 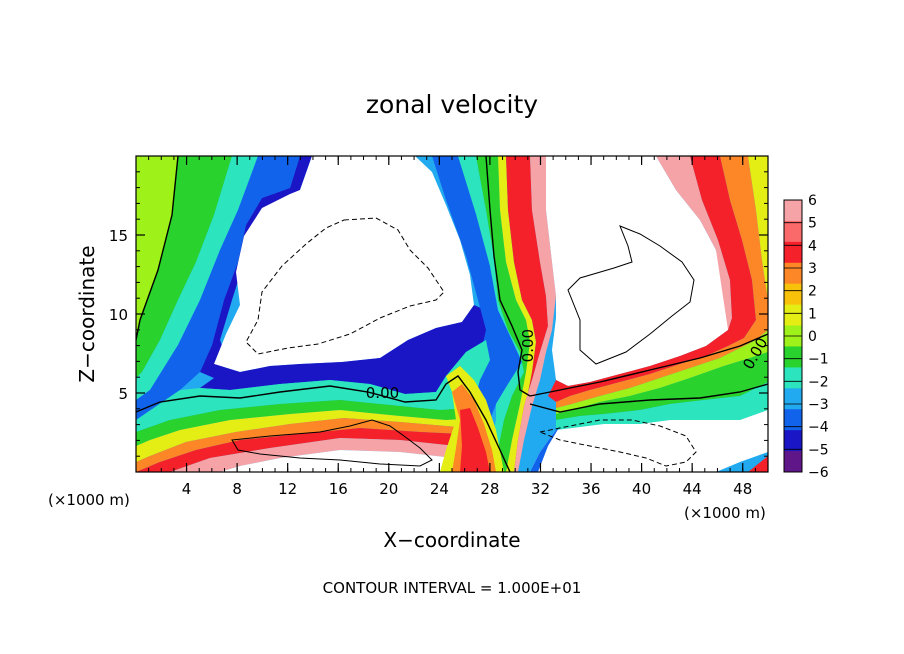 What do you see at coordinates (812, 292) in the screenshot?
I see `colorbar-label: 2` at bounding box center [812, 292].